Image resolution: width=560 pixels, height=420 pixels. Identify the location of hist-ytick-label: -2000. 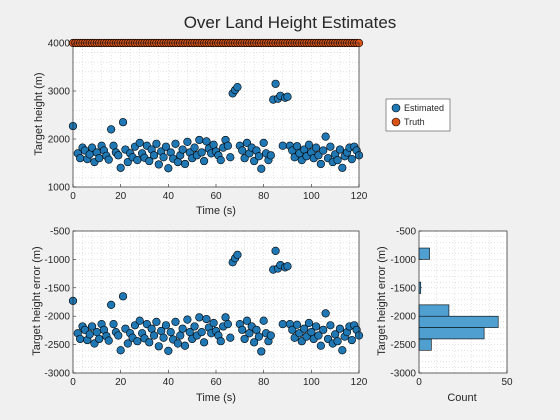
(403, 317).